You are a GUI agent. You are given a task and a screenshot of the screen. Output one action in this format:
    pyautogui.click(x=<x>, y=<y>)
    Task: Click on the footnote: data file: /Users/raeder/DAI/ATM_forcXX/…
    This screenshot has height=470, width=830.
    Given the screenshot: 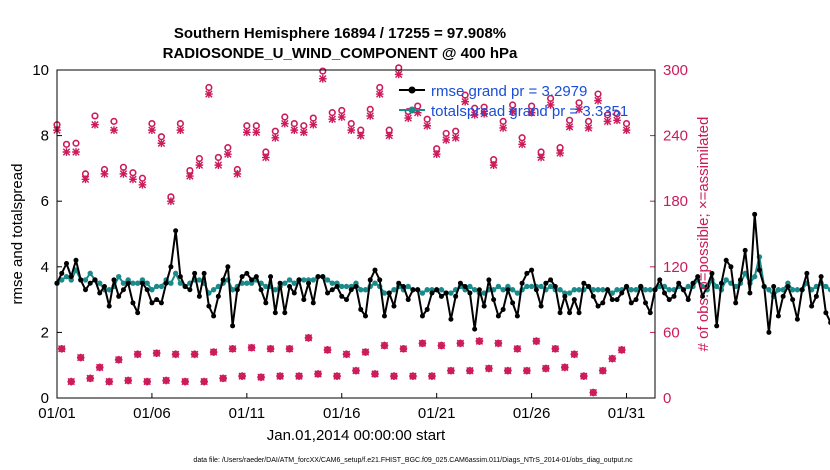 What is the action you would take?
    pyautogui.click(x=413, y=460)
    